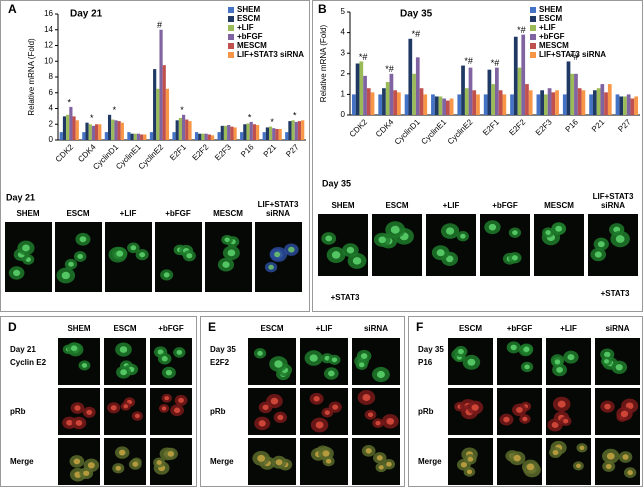 This screenshot has height=492, width=643. I want to click on column-label: +LIF, so click(324, 328).